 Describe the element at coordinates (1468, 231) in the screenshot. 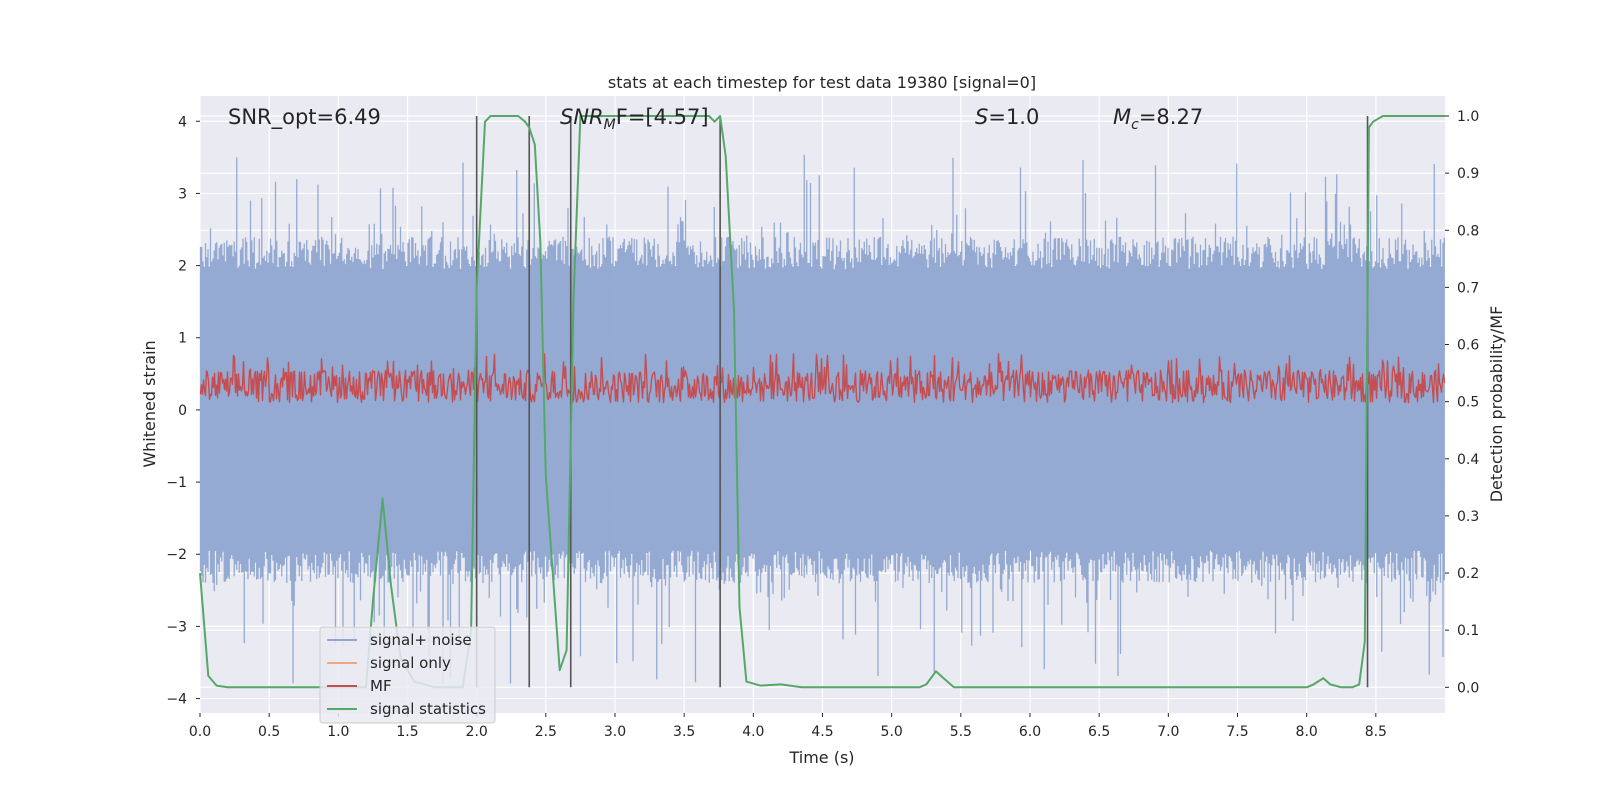

I see `y2-tick-label: 0.8` at that location.